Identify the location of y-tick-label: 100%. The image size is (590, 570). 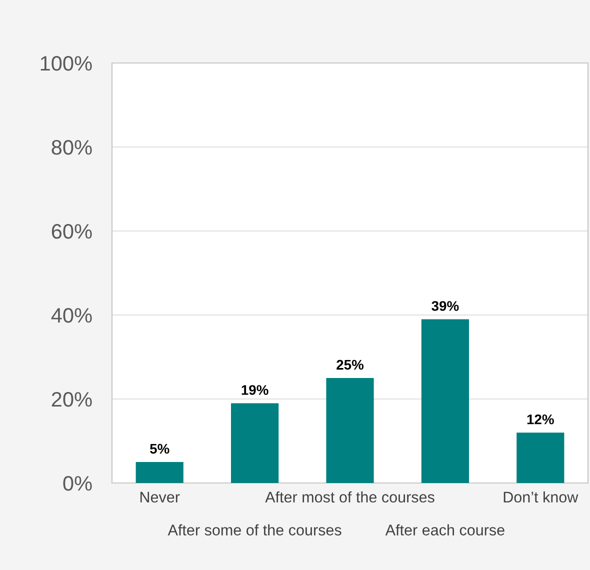
(66, 63).